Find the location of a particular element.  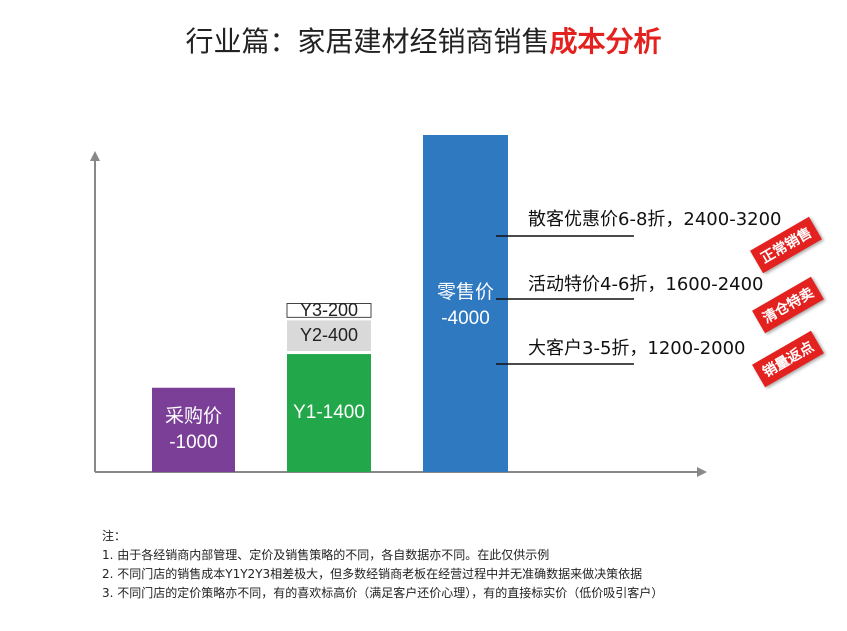

bar-retail-price is located at coordinates (465, 303).